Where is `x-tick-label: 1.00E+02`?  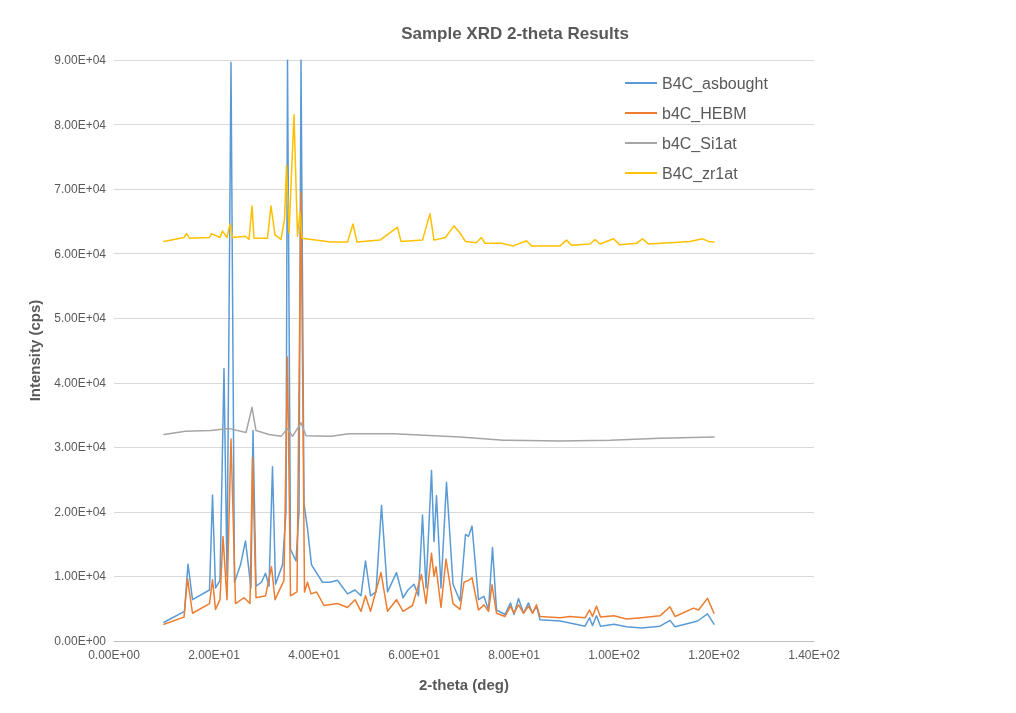
x-tick-label: 1.00E+02 is located at coordinates (614, 655).